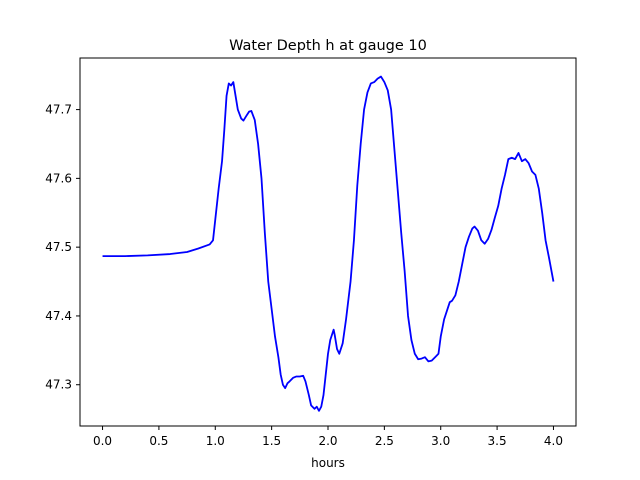 The width and height of the screenshot is (640, 480). Describe the element at coordinates (553, 441) in the screenshot. I see `x-tick-label: 4.0` at that location.